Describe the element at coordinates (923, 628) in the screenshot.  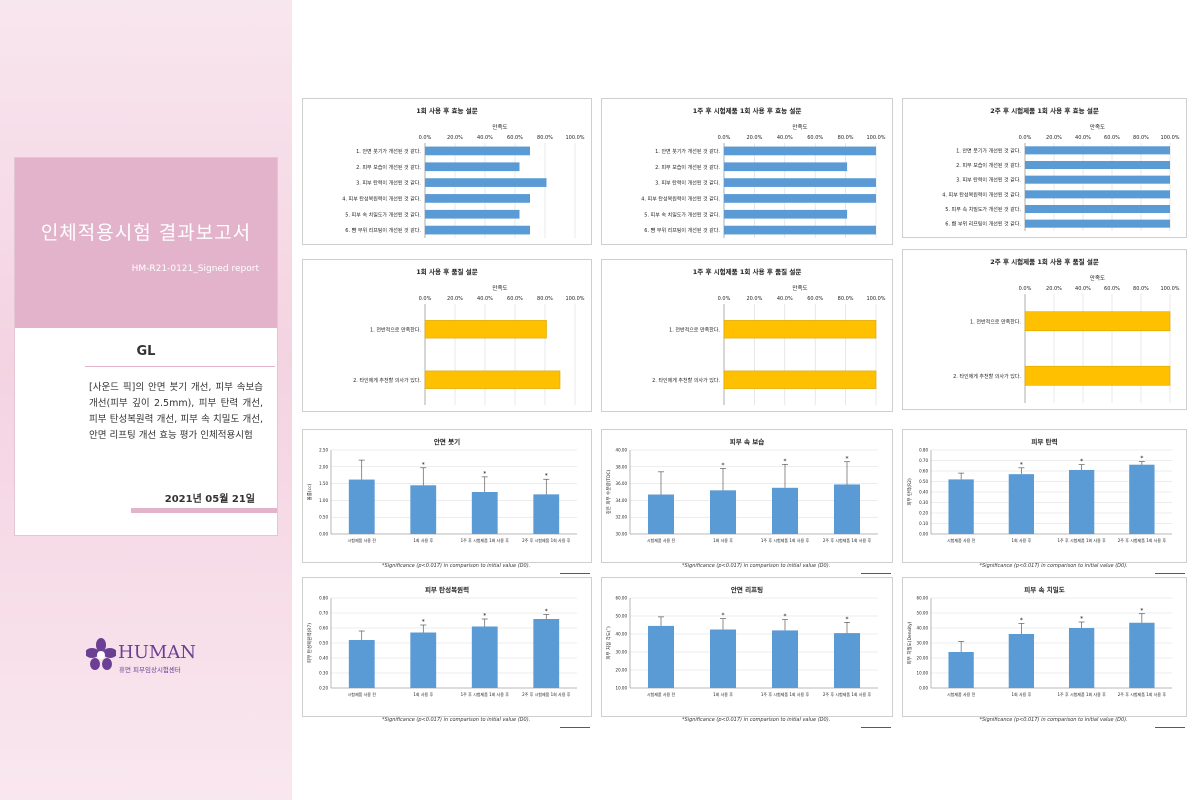
I see `y-tick-label: 40.00` at that location.